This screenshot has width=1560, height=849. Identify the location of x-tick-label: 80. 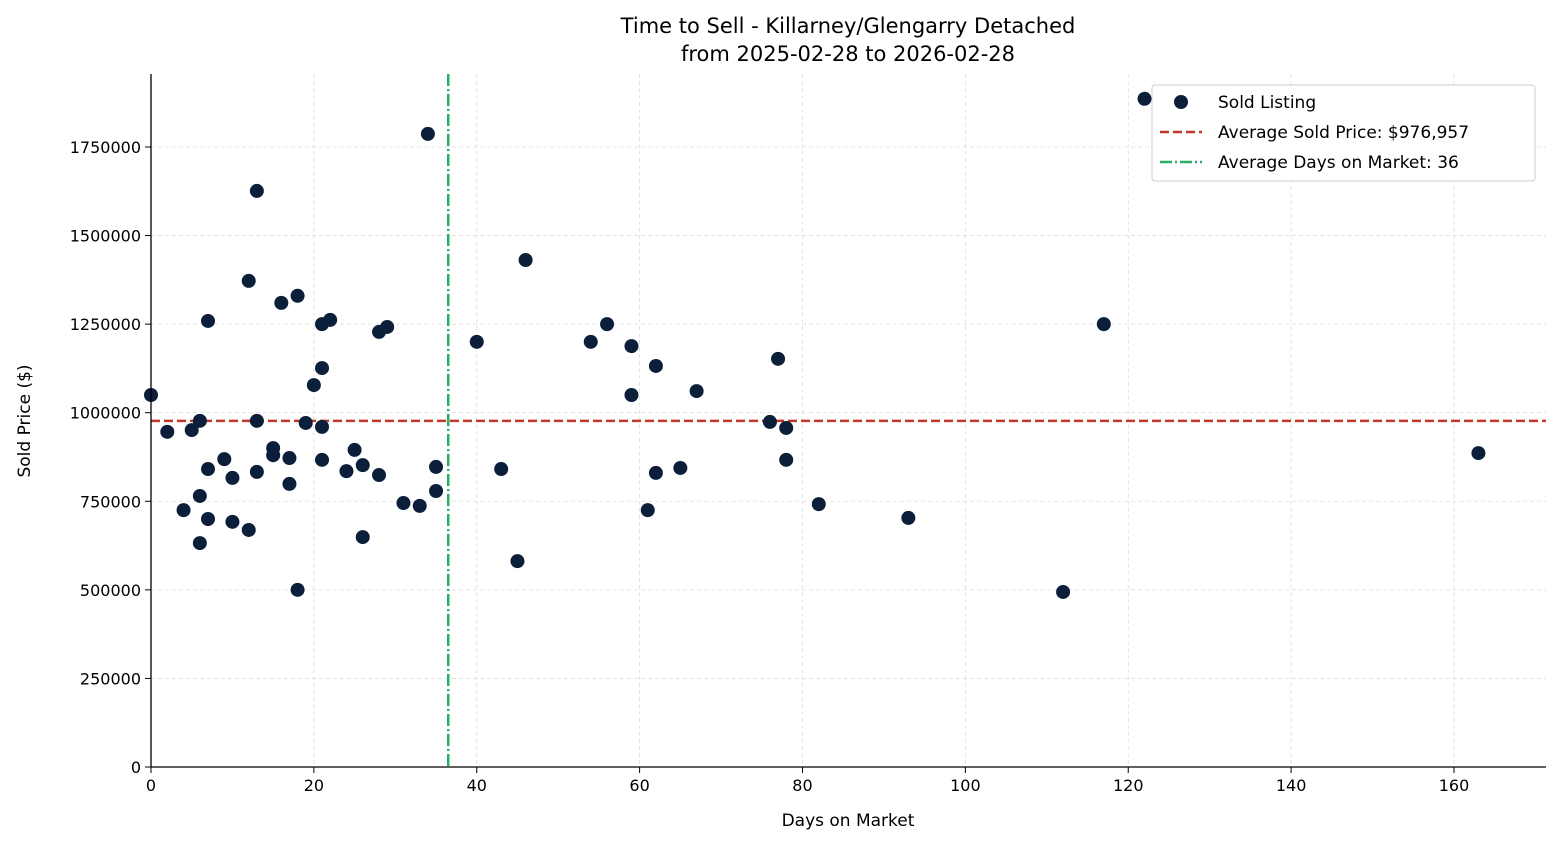
(802, 785).